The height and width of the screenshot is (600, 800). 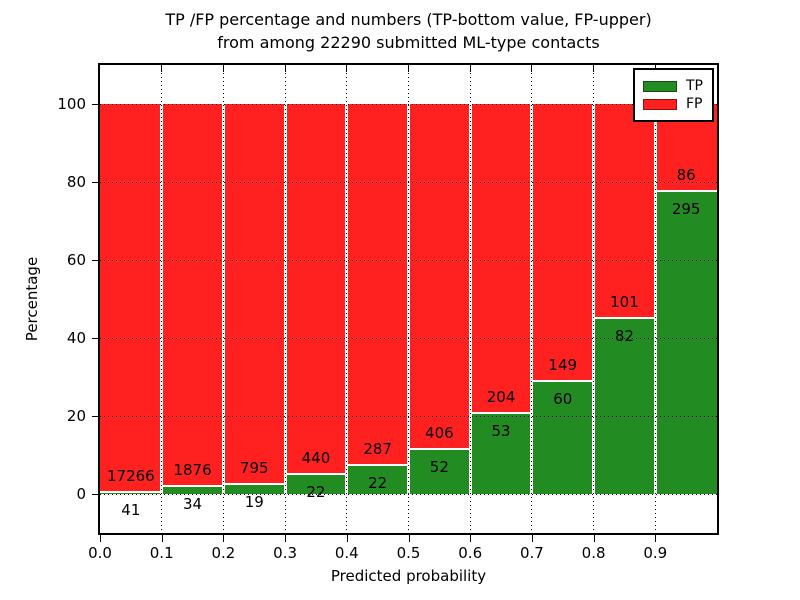 I want to click on fp-count-label: 149, so click(x=563, y=365).